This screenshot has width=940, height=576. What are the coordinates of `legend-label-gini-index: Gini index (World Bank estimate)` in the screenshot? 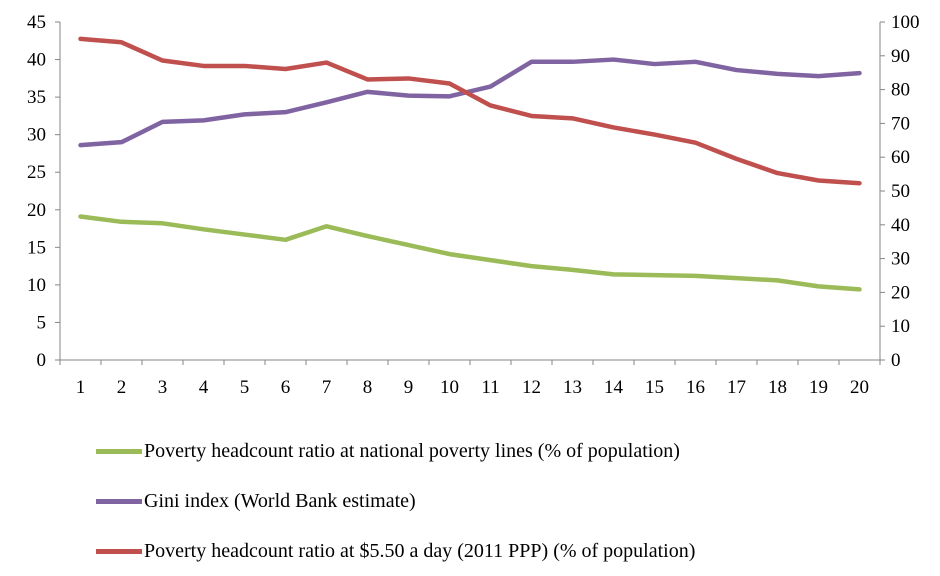 It's located at (280, 500).